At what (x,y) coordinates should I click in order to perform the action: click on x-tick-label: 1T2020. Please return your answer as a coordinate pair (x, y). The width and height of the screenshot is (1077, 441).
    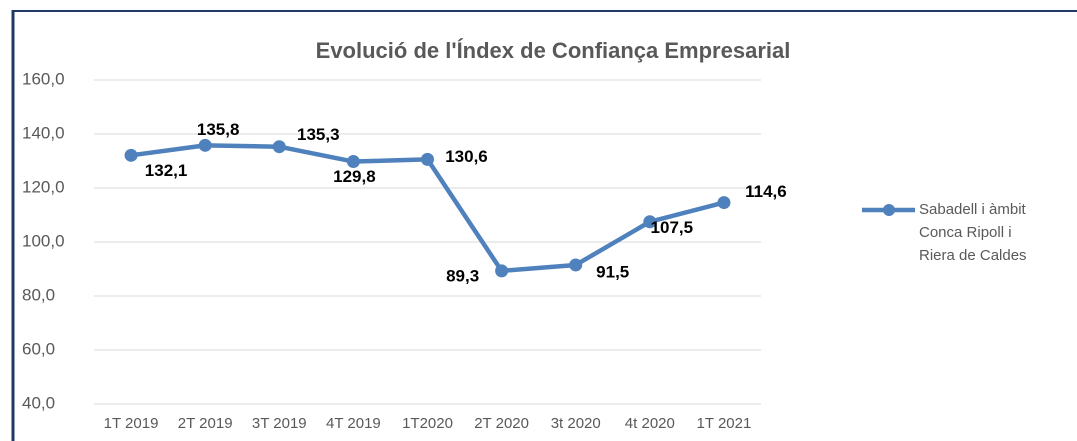
    Looking at the image, I should click on (427, 423).